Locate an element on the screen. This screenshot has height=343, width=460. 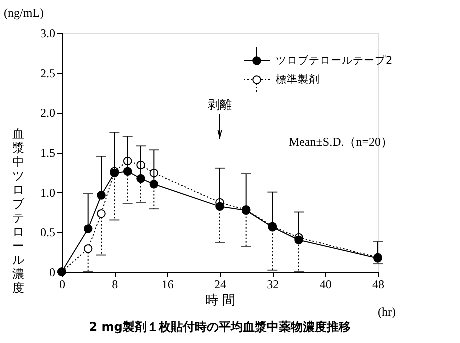
x-tick-label: 48 is located at coordinates (378, 285).